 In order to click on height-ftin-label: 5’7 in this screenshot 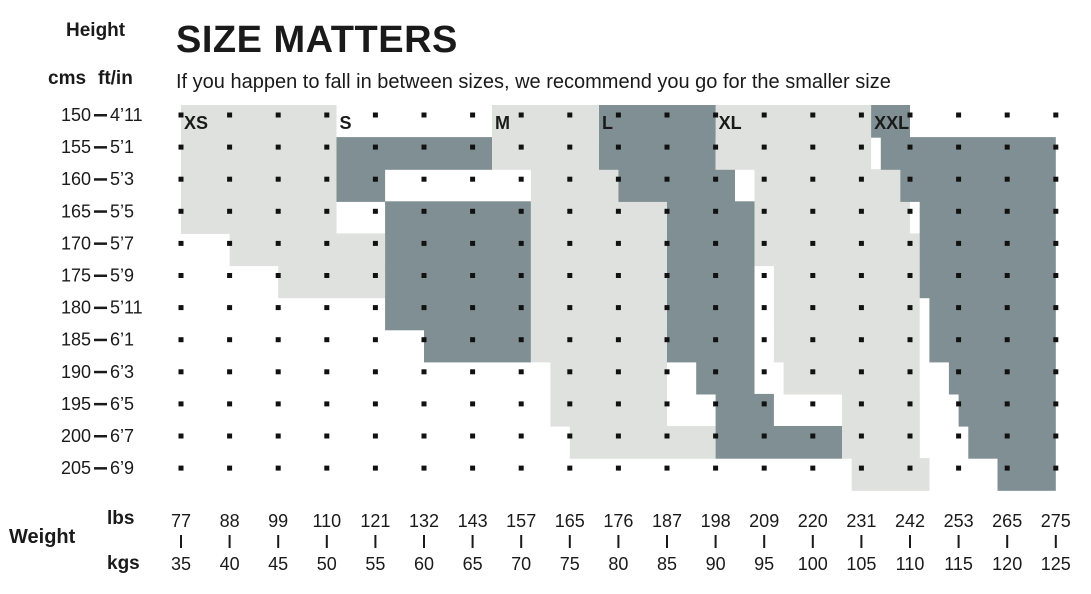, I will do `click(122, 243)`.